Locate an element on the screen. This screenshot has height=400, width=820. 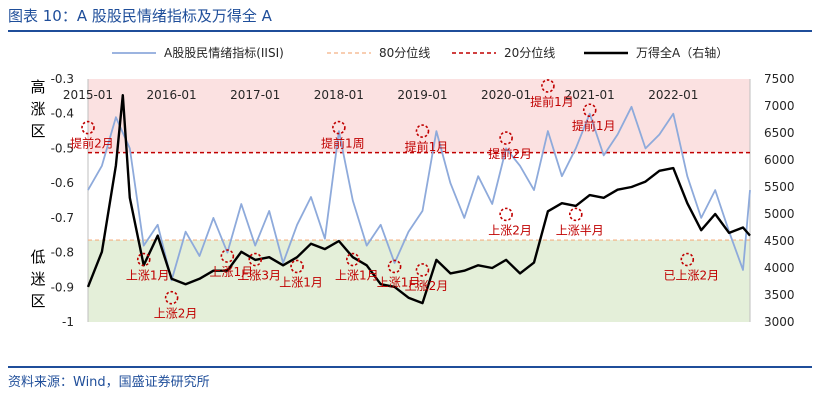
zone-label: 涨 is located at coordinates (37, 109).